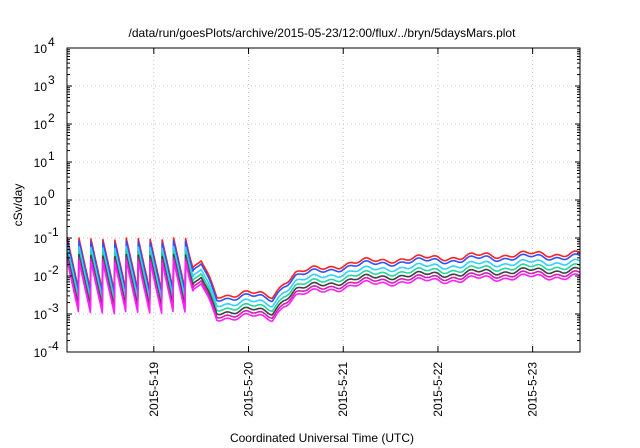 The width and height of the screenshot is (640, 448). I want to click on y-tick-exponent: -3, so click(53, 308).